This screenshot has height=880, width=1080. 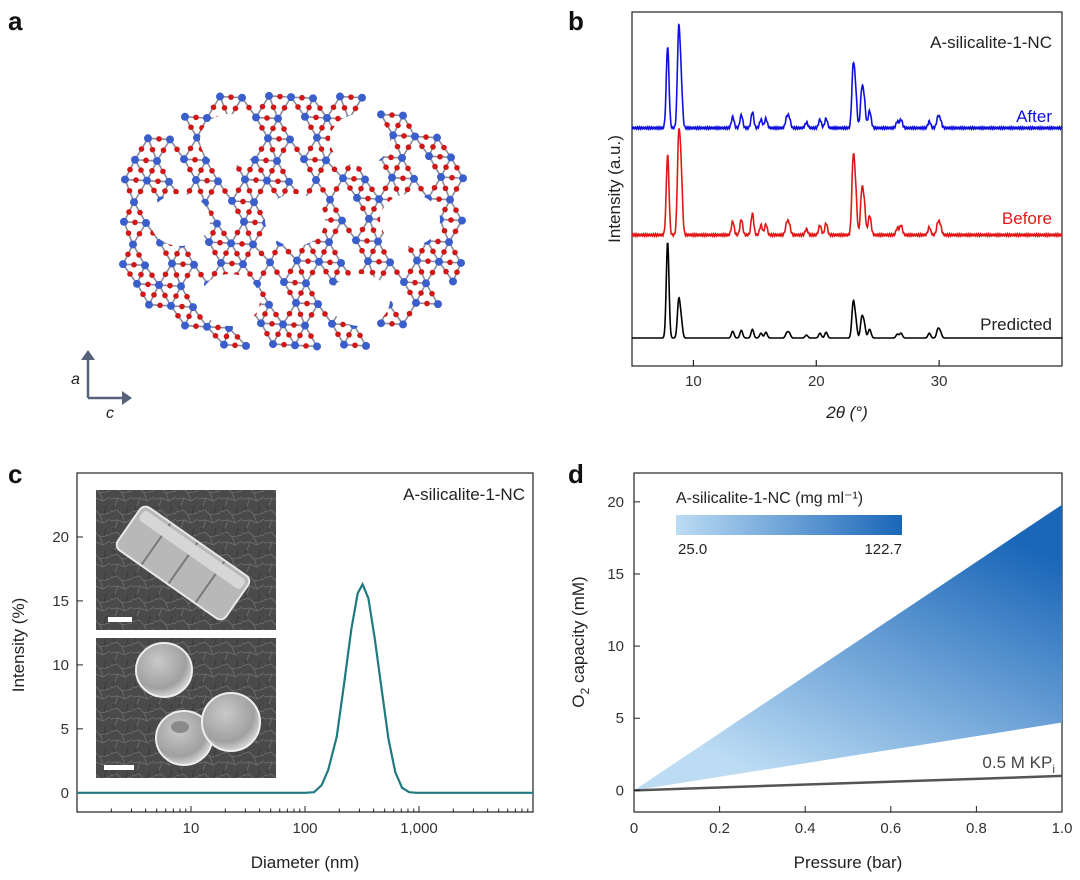 What do you see at coordinates (183, 563) in the screenshot?
I see `sem-rod-crystal` at bounding box center [183, 563].